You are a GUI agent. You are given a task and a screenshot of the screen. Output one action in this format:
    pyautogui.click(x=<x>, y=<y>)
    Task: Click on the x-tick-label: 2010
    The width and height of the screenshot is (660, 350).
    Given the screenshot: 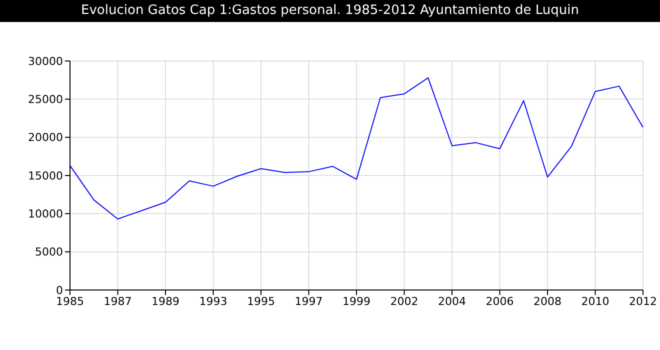 What is the action you would take?
    pyautogui.click(x=595, y=301)
    